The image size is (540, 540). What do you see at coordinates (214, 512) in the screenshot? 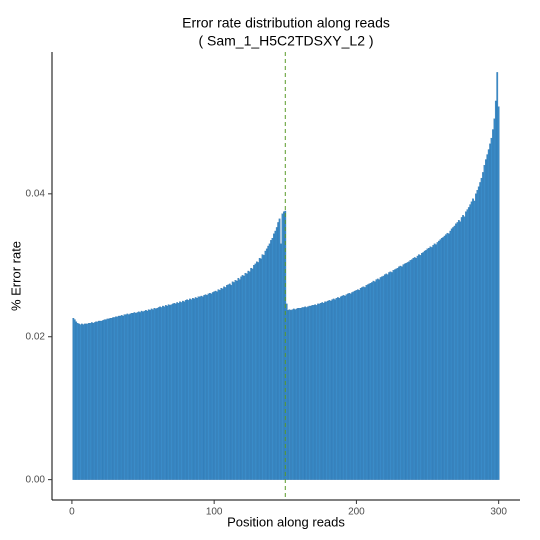
I see `x-tick-label: 100` at bounding box center [214, 512].